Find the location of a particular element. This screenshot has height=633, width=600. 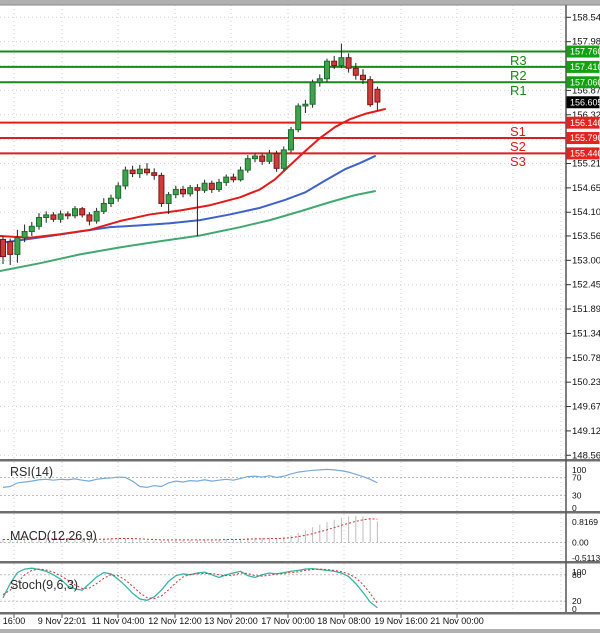

price-tick-label: 152.450 is located at coordinates (586, 285).